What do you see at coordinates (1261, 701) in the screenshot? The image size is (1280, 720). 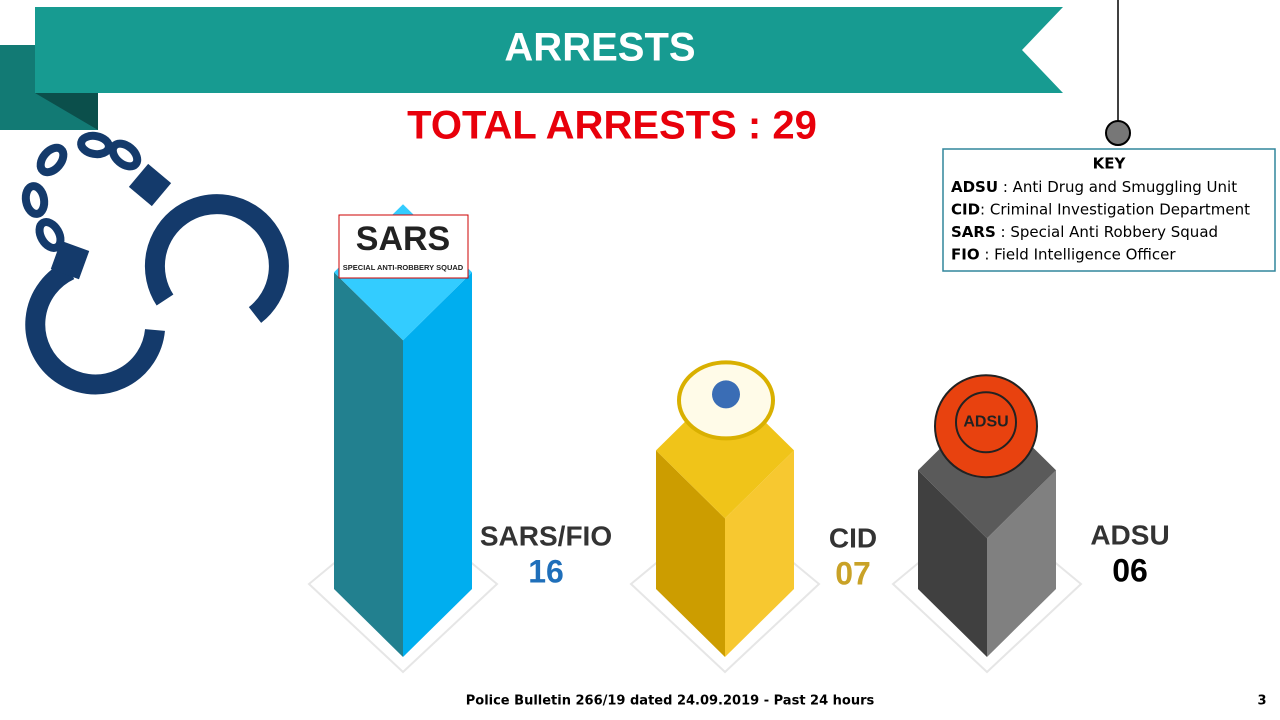 I see `page-number: 3` at bounding box center [1261, 701].